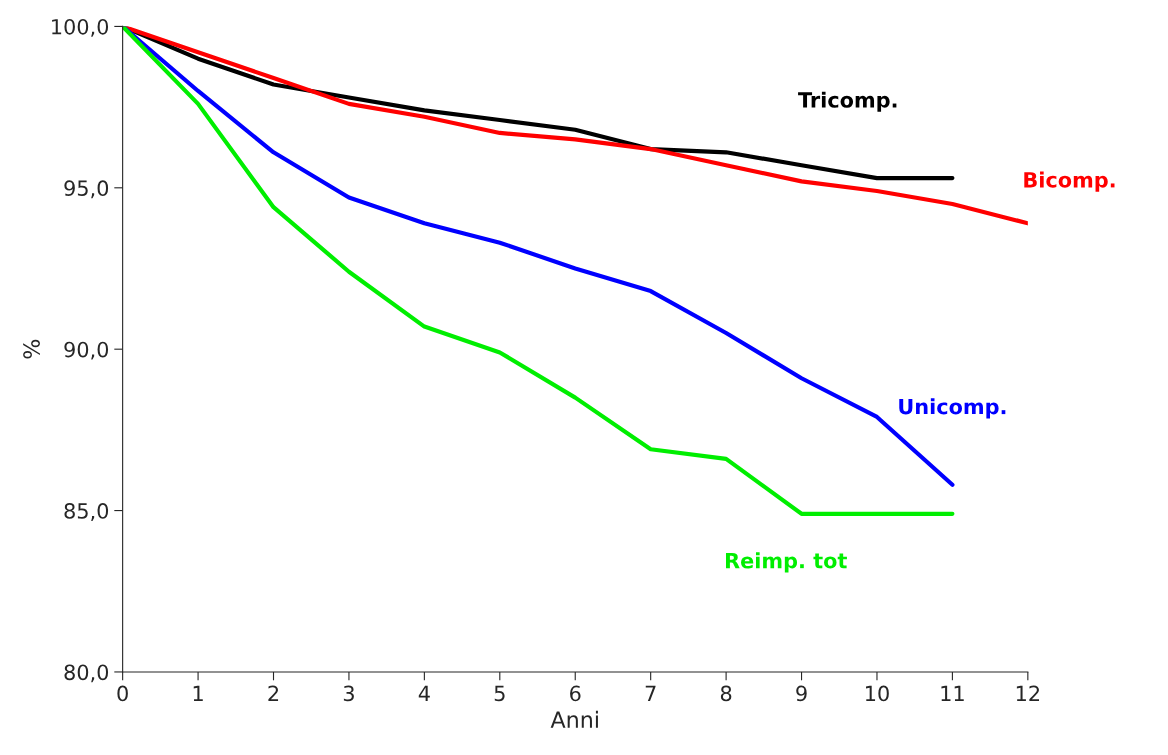 The height and width of the screenshot is (755, 1168). I want to click on x-tick-label: 10, so click(877, 693).